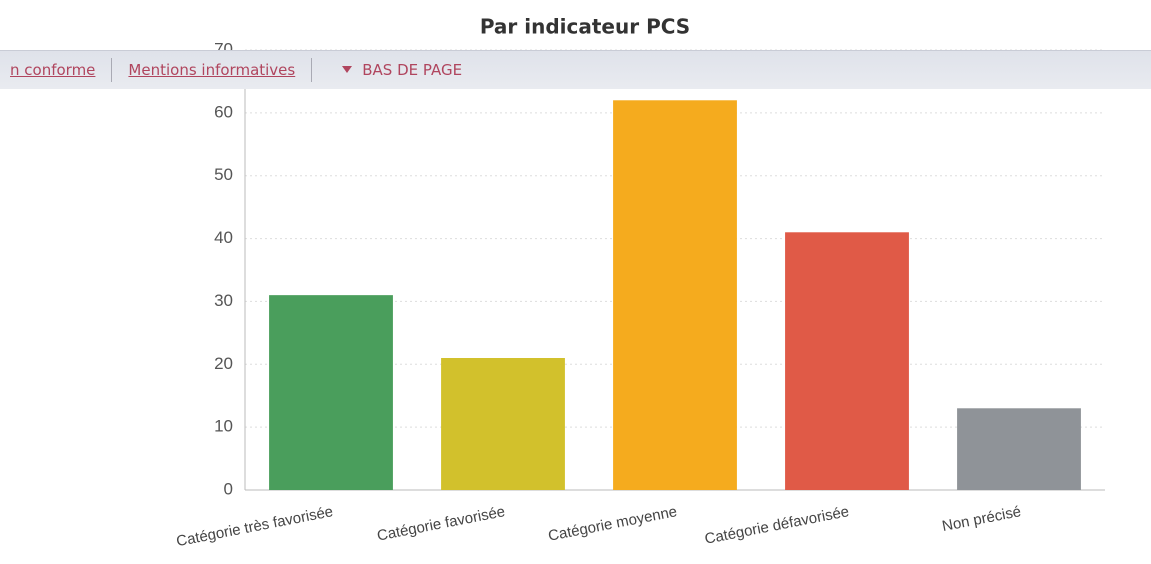 Image resolution: width=1151 pixels, height=564 pixels. Describe the element at coordinates (228, 488) in the screenshot. I see `y-tick-label: 0` at that location.